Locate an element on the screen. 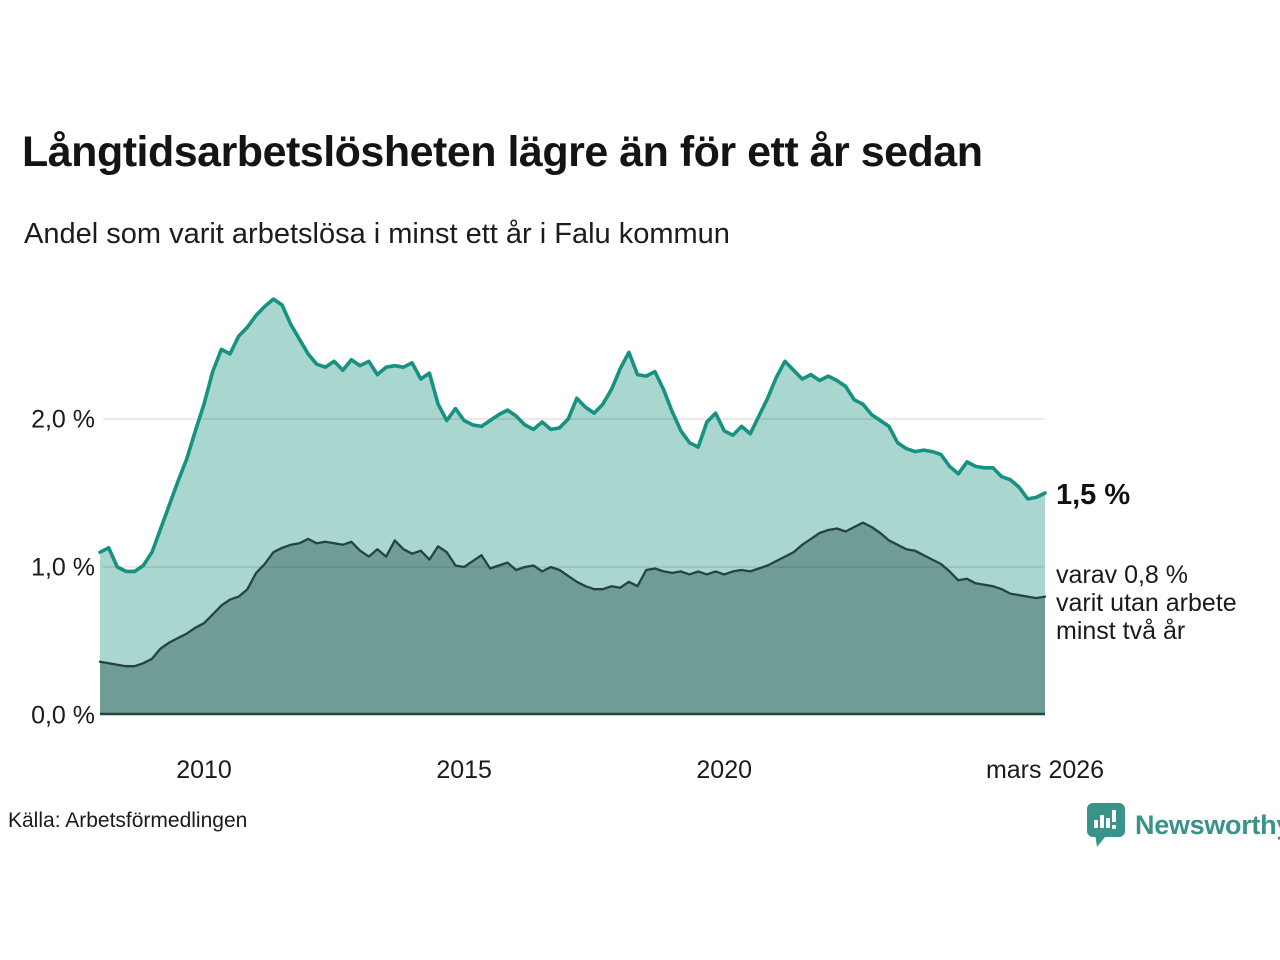 The image size is (1280, 960). newsworthy-logo: Newsworthy is located at coordinates (1183, 825).